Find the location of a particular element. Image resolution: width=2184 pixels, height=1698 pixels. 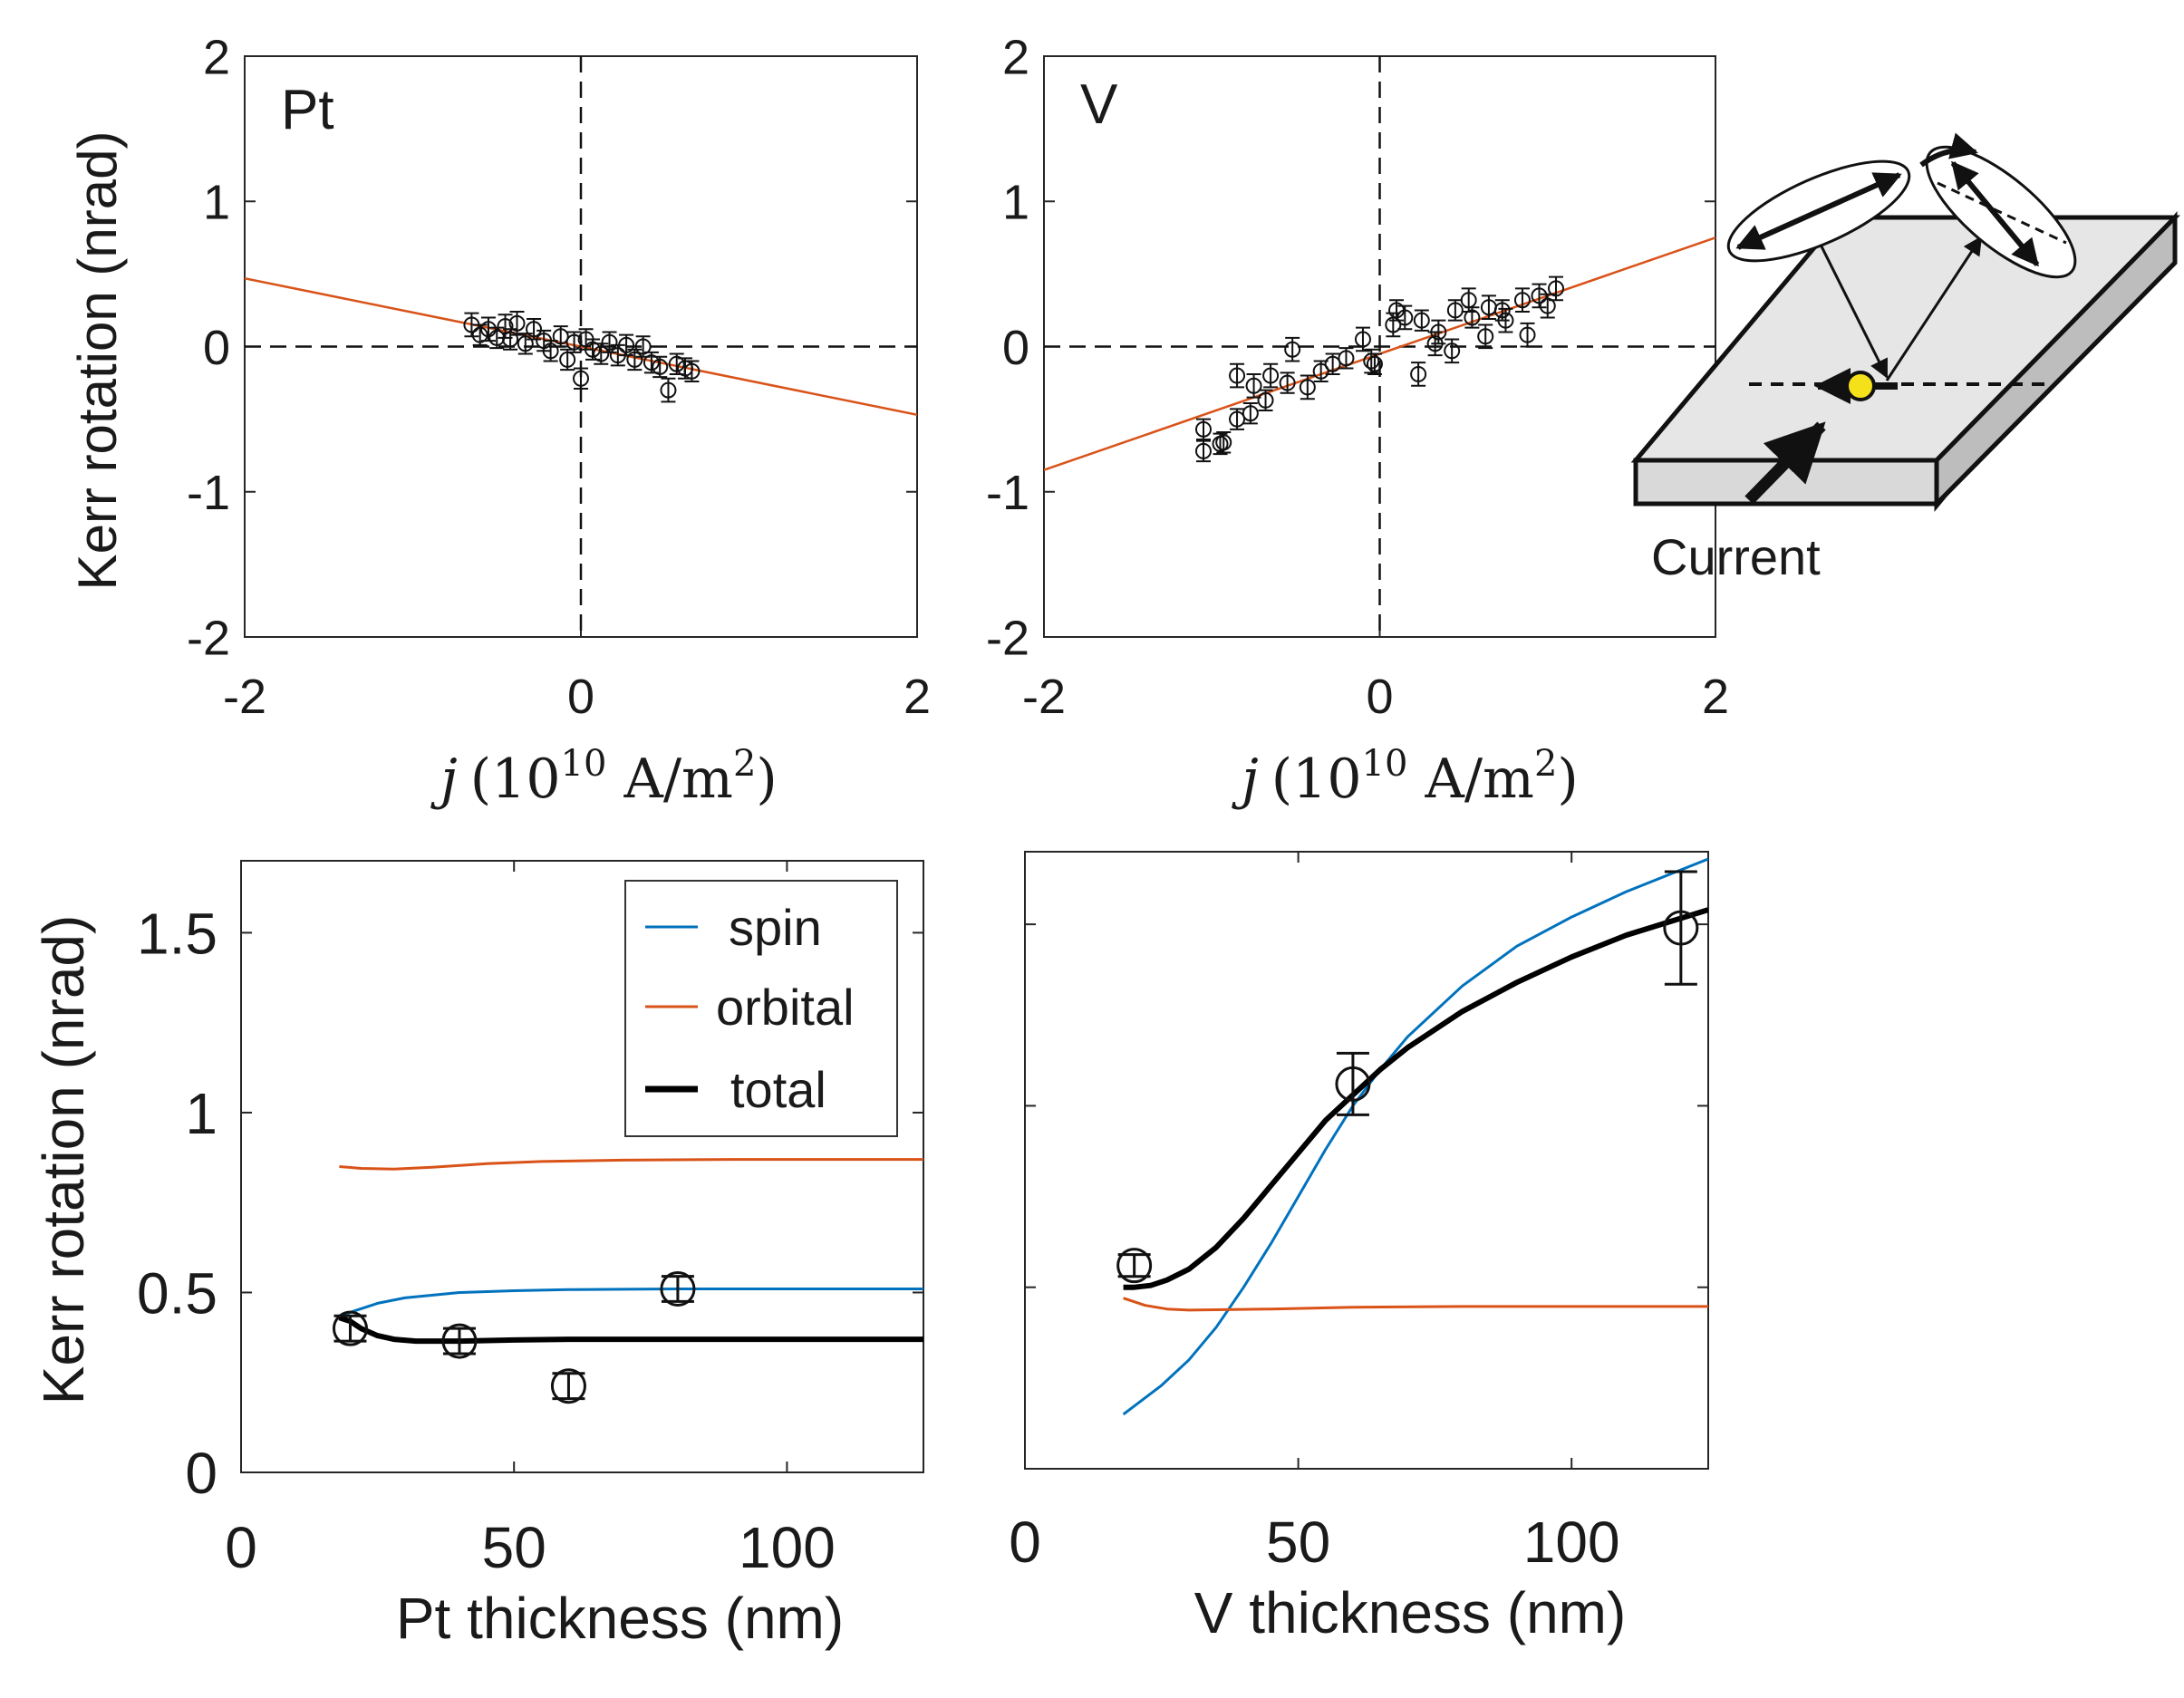

panel-label-v: V is located at coordinates (1099, 104).